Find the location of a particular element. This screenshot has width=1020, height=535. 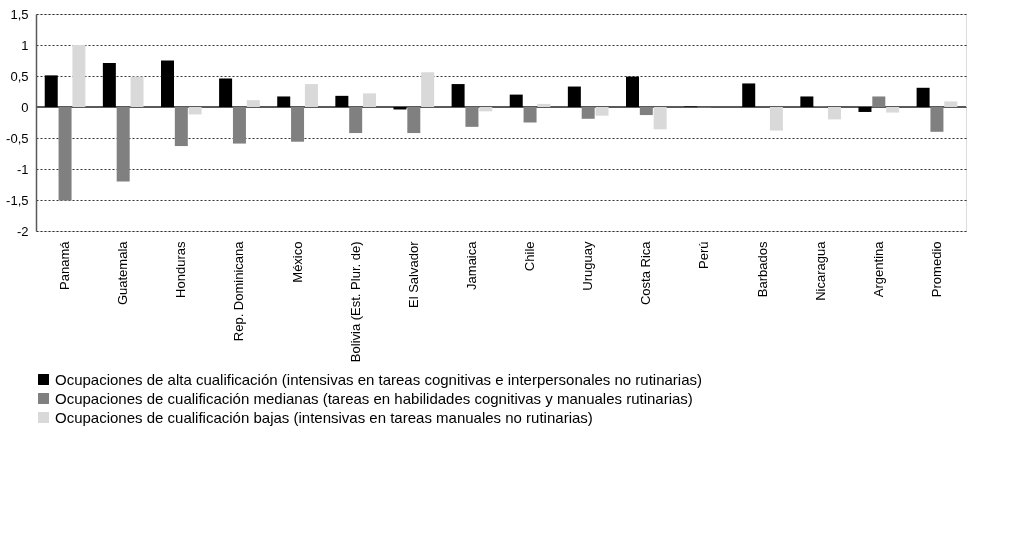

x-tick-label: Promedio is located at coordinates (936, 269).